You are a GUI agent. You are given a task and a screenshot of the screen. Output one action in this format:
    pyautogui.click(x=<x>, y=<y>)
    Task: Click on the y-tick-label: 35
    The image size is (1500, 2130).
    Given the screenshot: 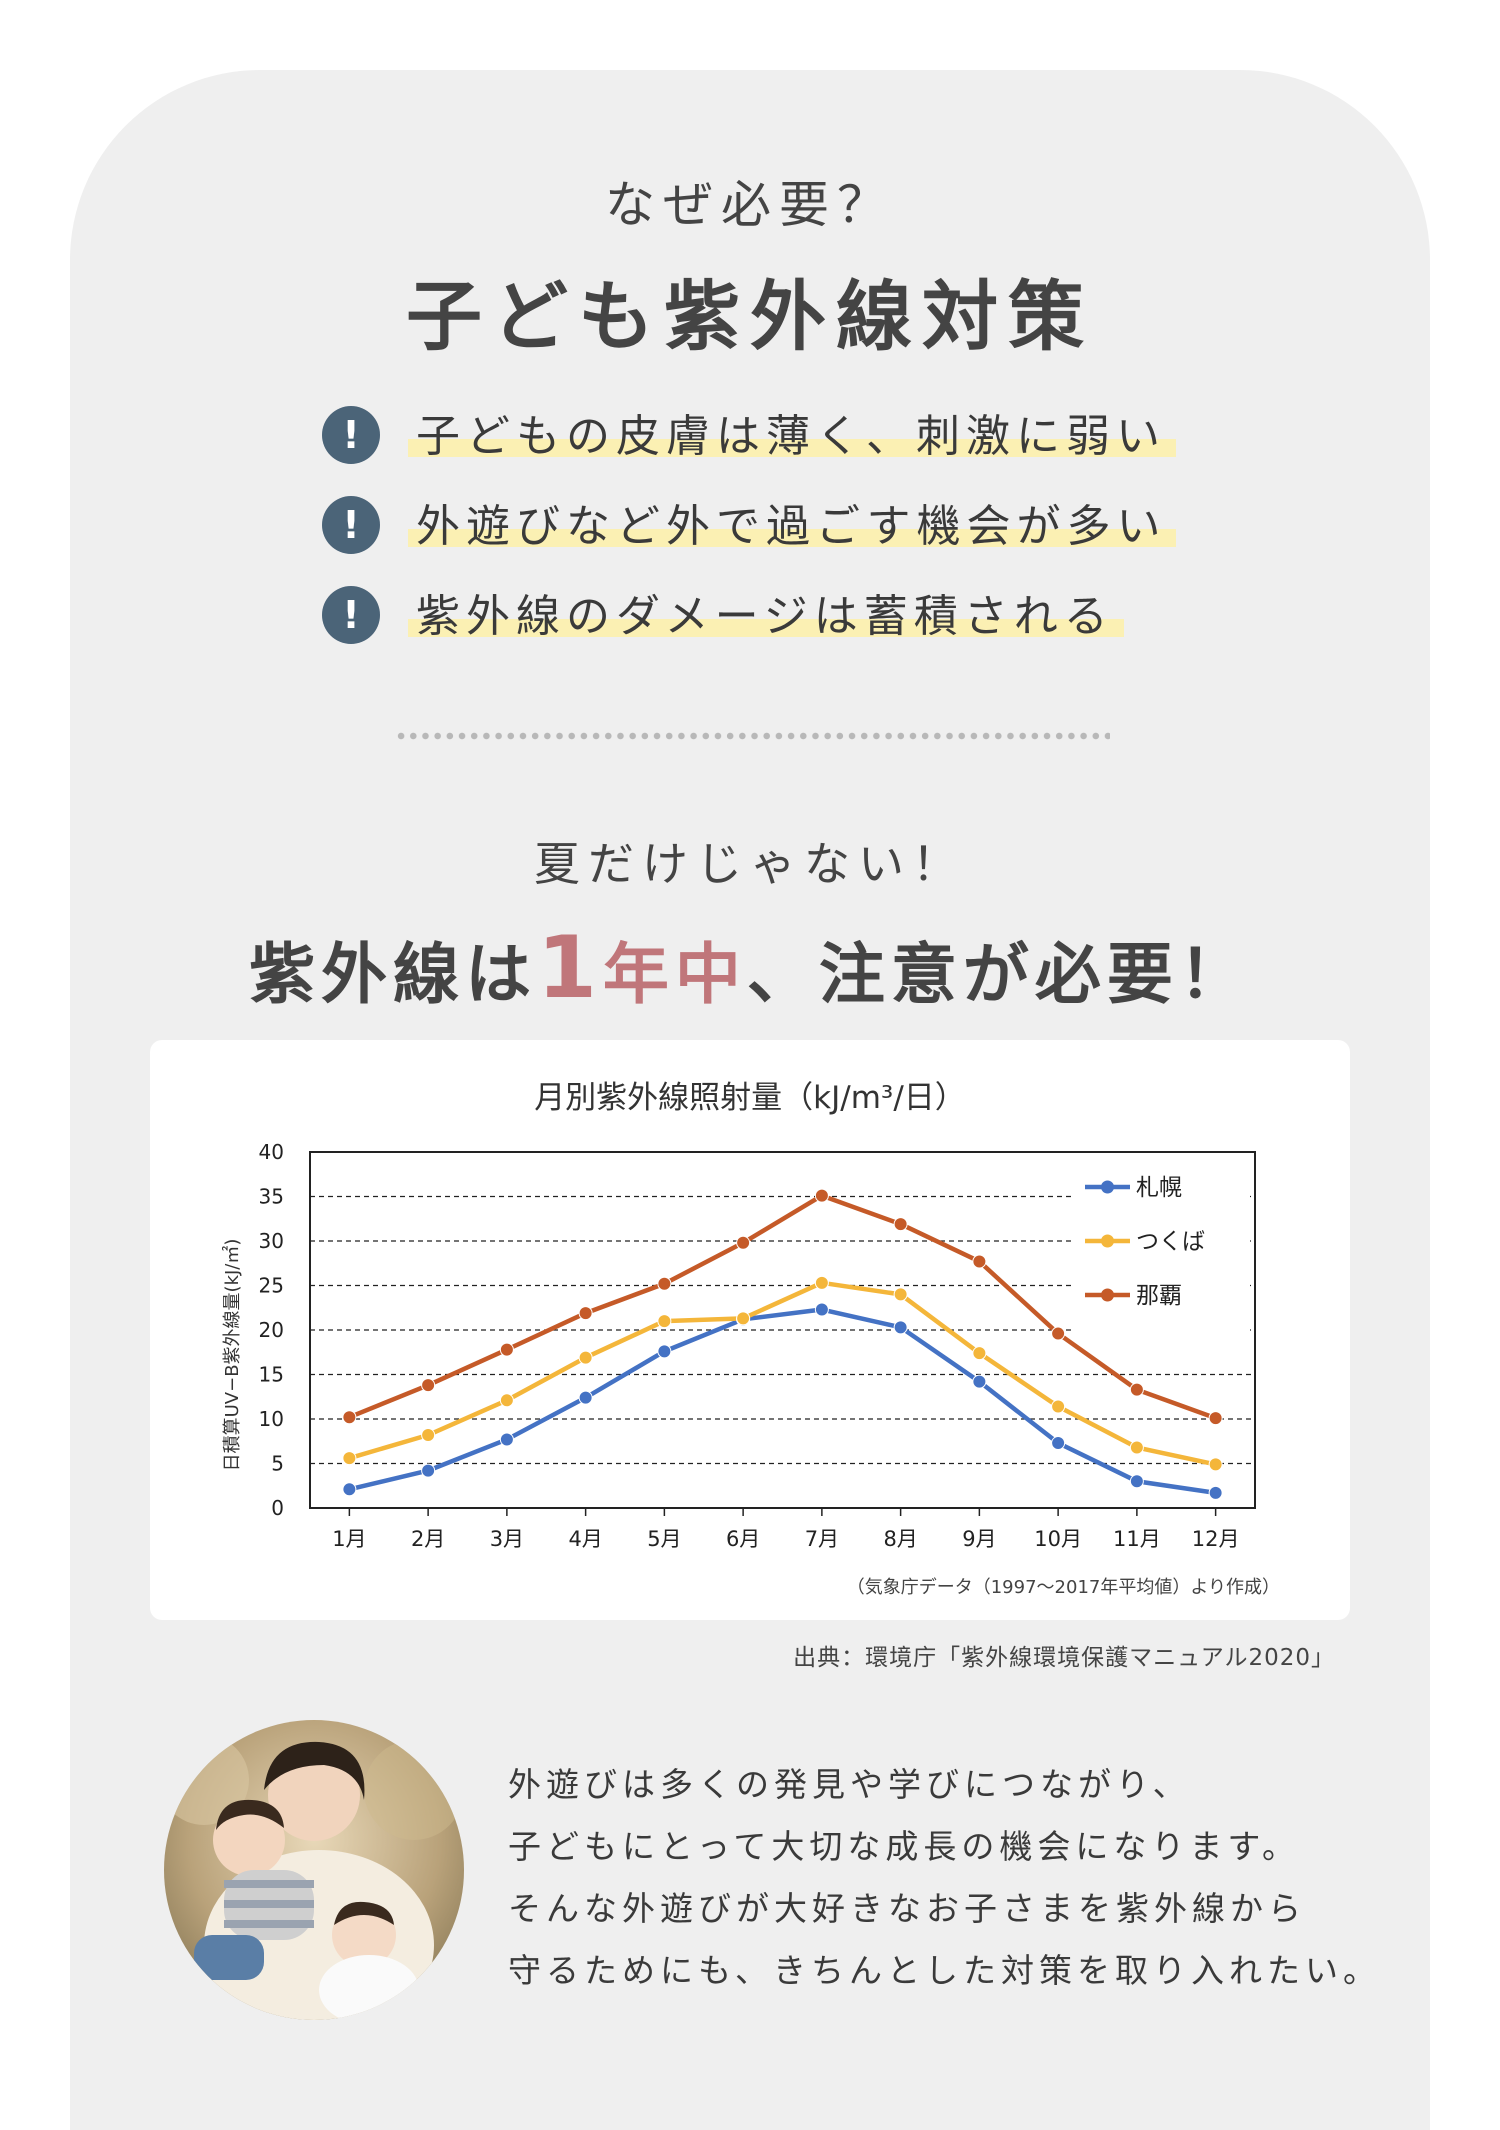 What is the action you would take?
    pyautogui.click(x=271, y=1197)
    